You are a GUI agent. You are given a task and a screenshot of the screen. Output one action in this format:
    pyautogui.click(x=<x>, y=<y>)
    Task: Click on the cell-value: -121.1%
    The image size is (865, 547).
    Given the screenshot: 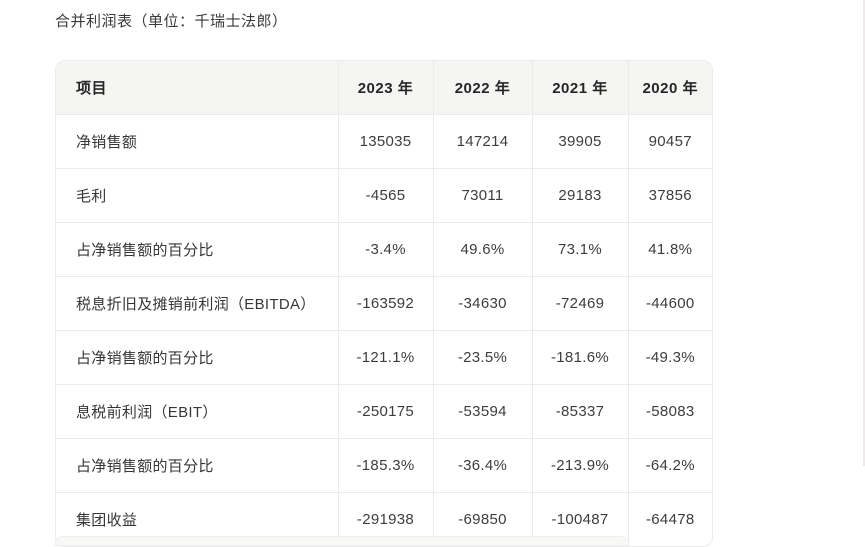 What is the action you would take?
    pyautogui.click(x=385, y=357)
    